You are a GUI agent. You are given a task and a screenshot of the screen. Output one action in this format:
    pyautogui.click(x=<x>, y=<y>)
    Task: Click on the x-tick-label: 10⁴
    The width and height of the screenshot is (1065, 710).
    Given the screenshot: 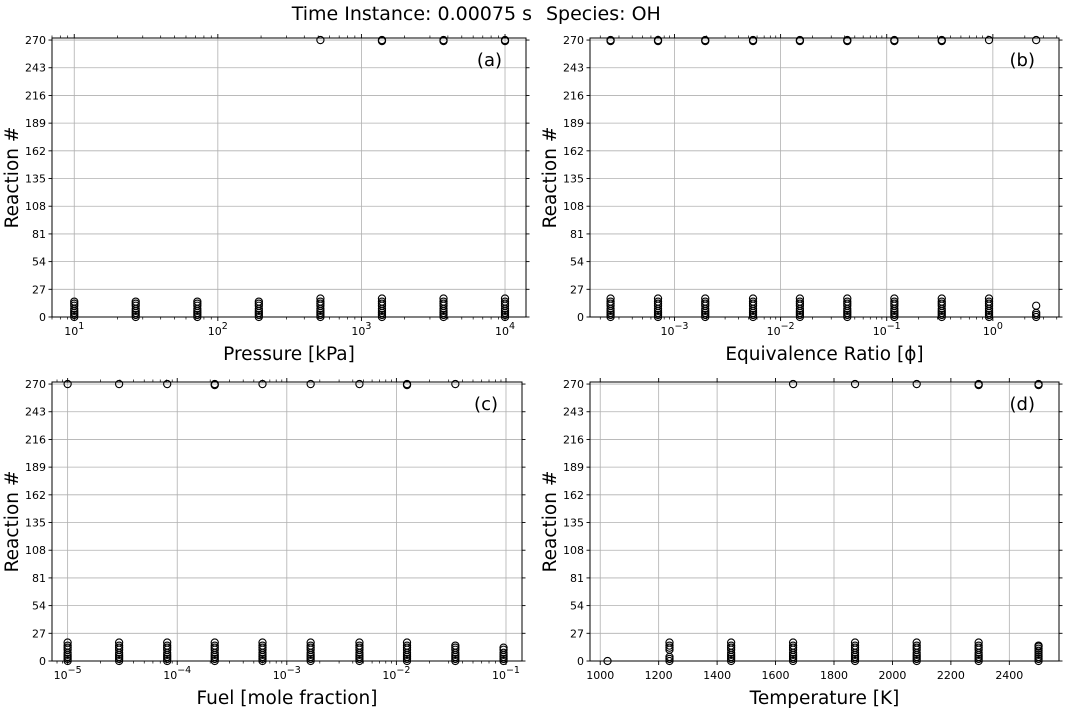 What is the action you would take?
    pyautogui.click(x=505, y=329)
    